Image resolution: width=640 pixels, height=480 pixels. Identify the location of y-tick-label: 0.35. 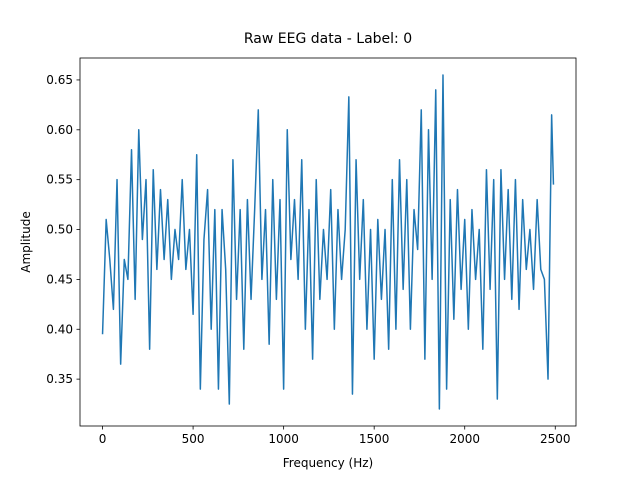
(59, 379).